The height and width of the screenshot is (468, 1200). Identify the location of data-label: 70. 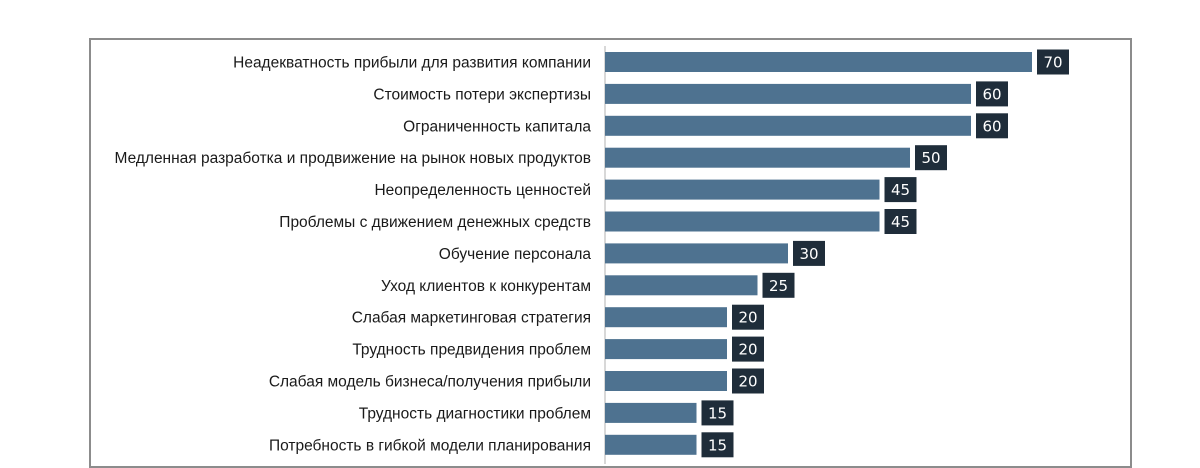
(1052, 63).